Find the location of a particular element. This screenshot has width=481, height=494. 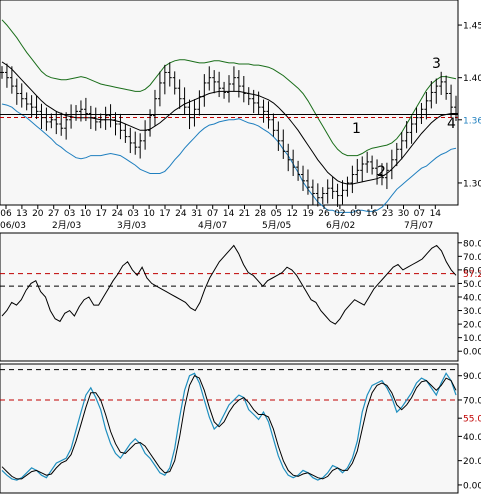

rsi-y-tick-label: 50.0 is located at coordinates (472, 285).